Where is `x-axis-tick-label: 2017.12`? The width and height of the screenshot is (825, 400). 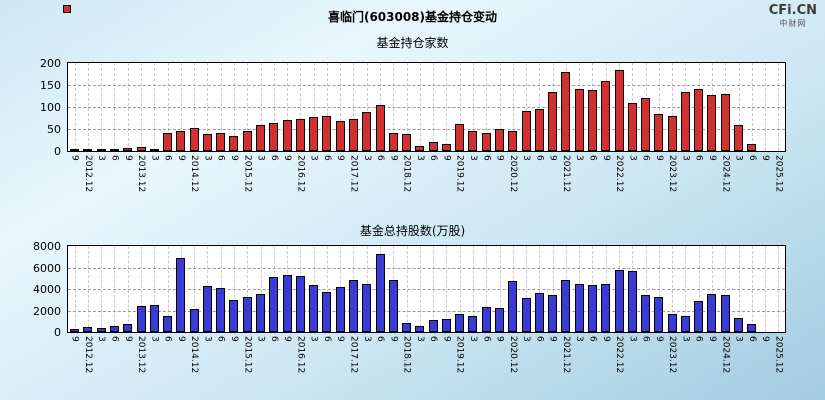 x-axis-tick-label: 2017.12 is located at coordinates (353, 355).